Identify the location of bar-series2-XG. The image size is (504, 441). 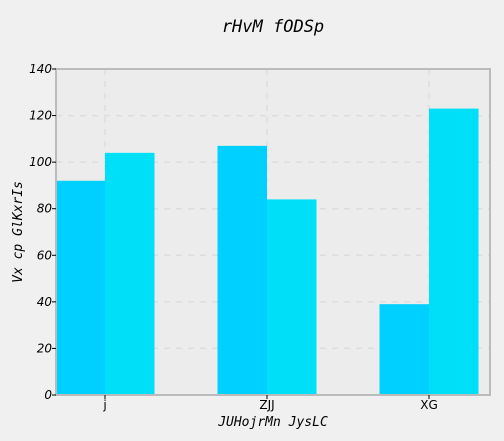
(454, 251).